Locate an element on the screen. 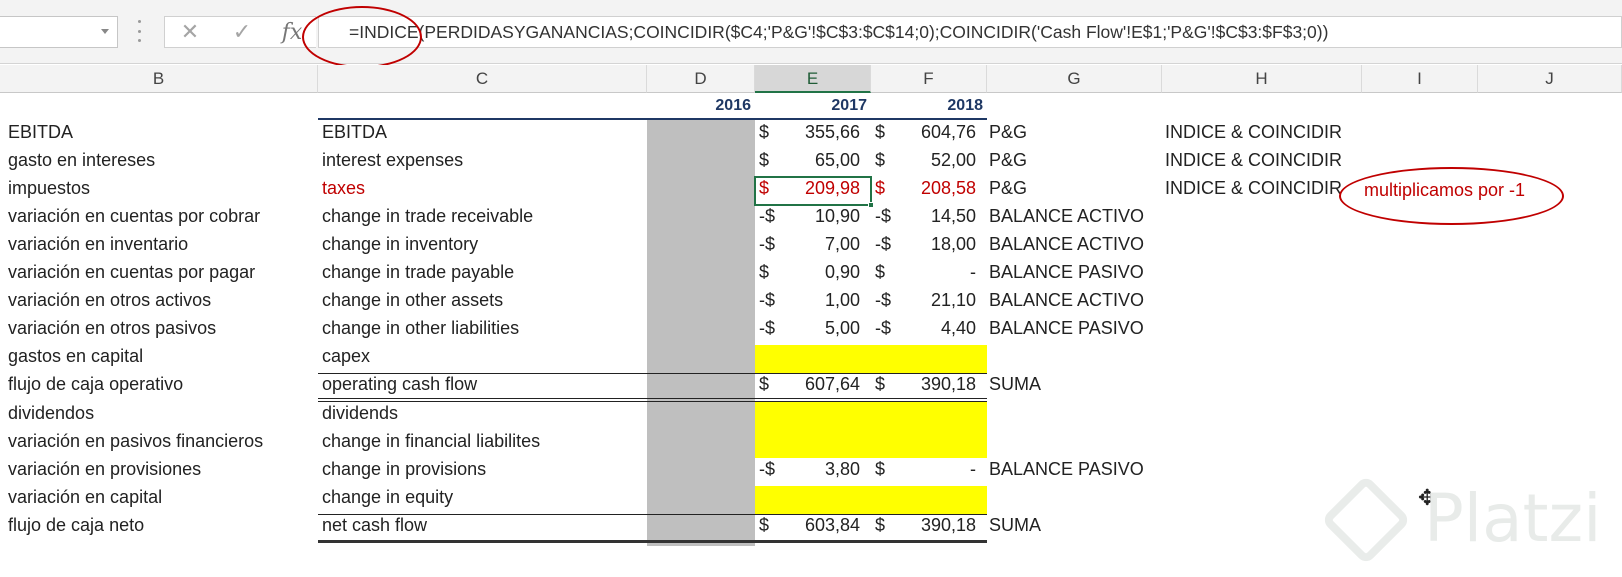 This screenshot has height=577, width=1622. row-label-es: flujo de caja operativo is located at coordinates (96, 384).